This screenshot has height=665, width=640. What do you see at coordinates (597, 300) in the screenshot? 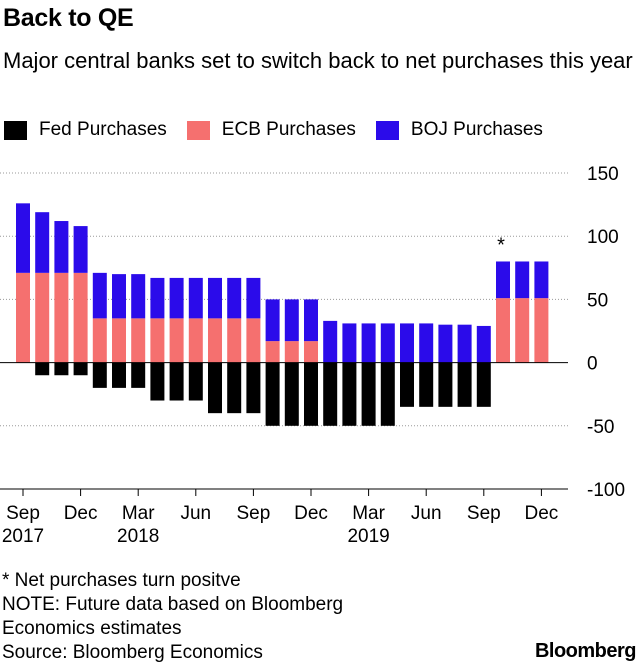
I see `y-tick-label: 50` at bounding box center [597, 300].